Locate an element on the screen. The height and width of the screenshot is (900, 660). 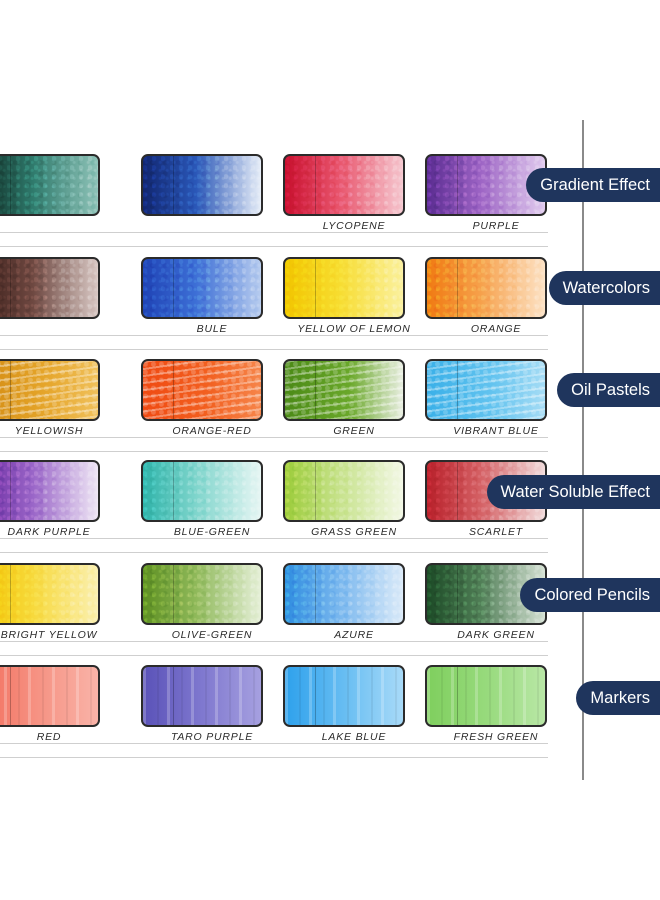
swatch-label: GREEN is located at coordinates (354, 431).